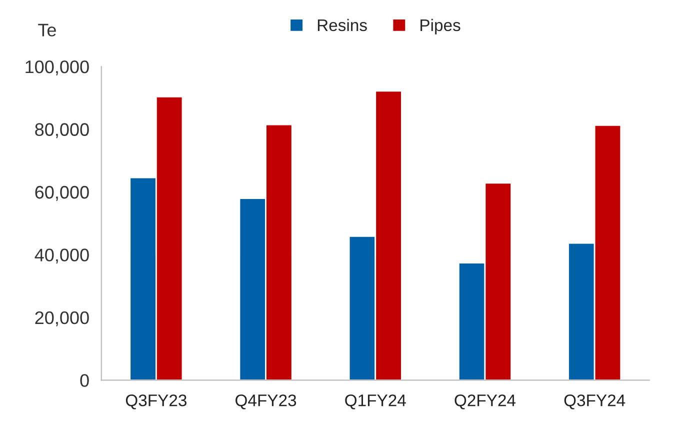 The width and height of the screenshot is (685, 421). I want to click on y-tick-label: 0, so click(84, 380).